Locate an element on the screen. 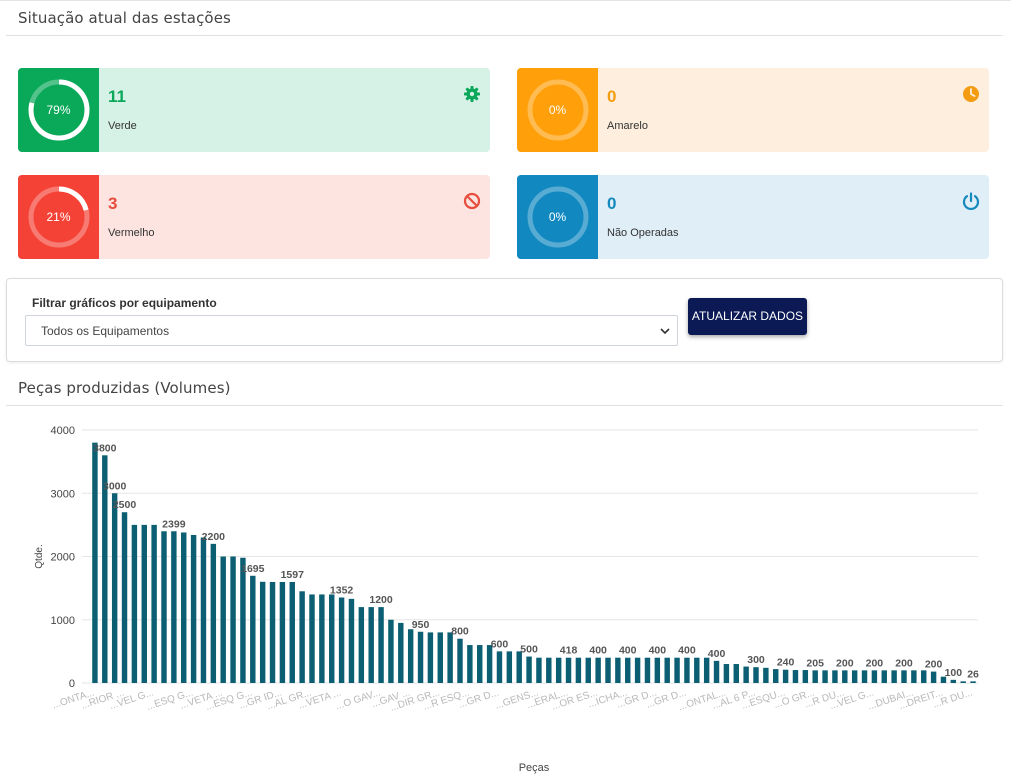 The height and width of the screenshot is (784, 1011). filter-label: Filtrar gráficos por equipamento is located at coordinates (124, 303).